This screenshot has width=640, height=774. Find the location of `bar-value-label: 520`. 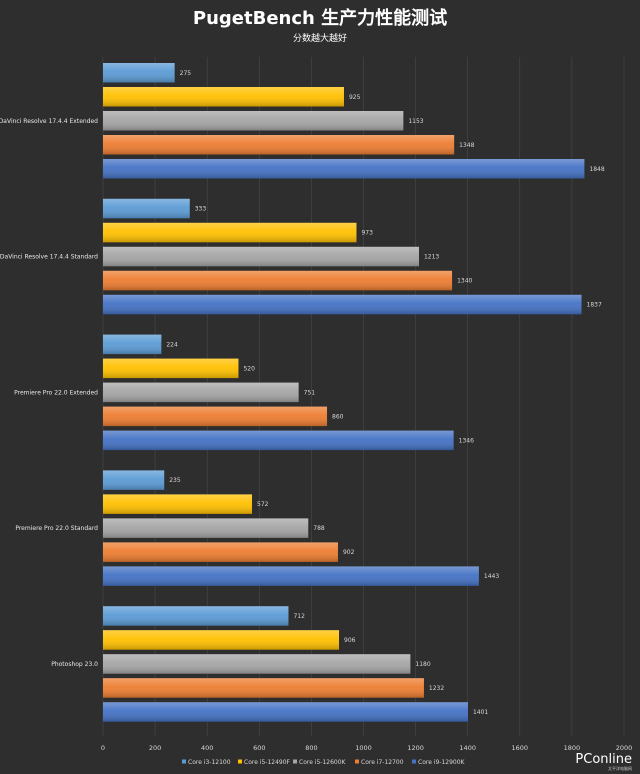

bar-value-label: 520 is located at coordinates (249, 368).